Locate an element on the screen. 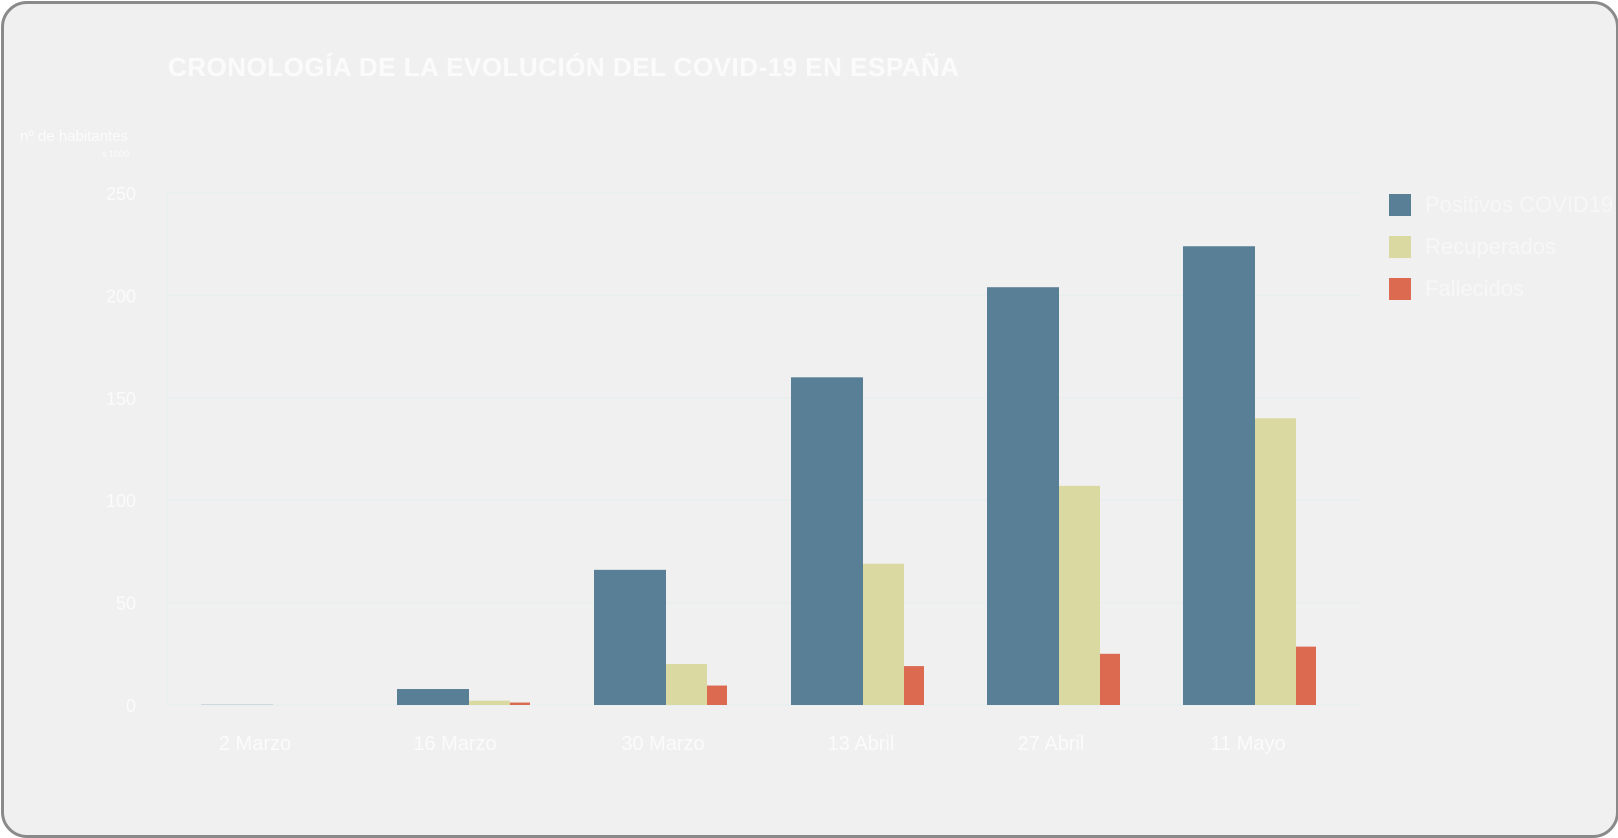 The image size is (1618, 838). y-tick-label-0: 0 is located at coordinates (131, 706).